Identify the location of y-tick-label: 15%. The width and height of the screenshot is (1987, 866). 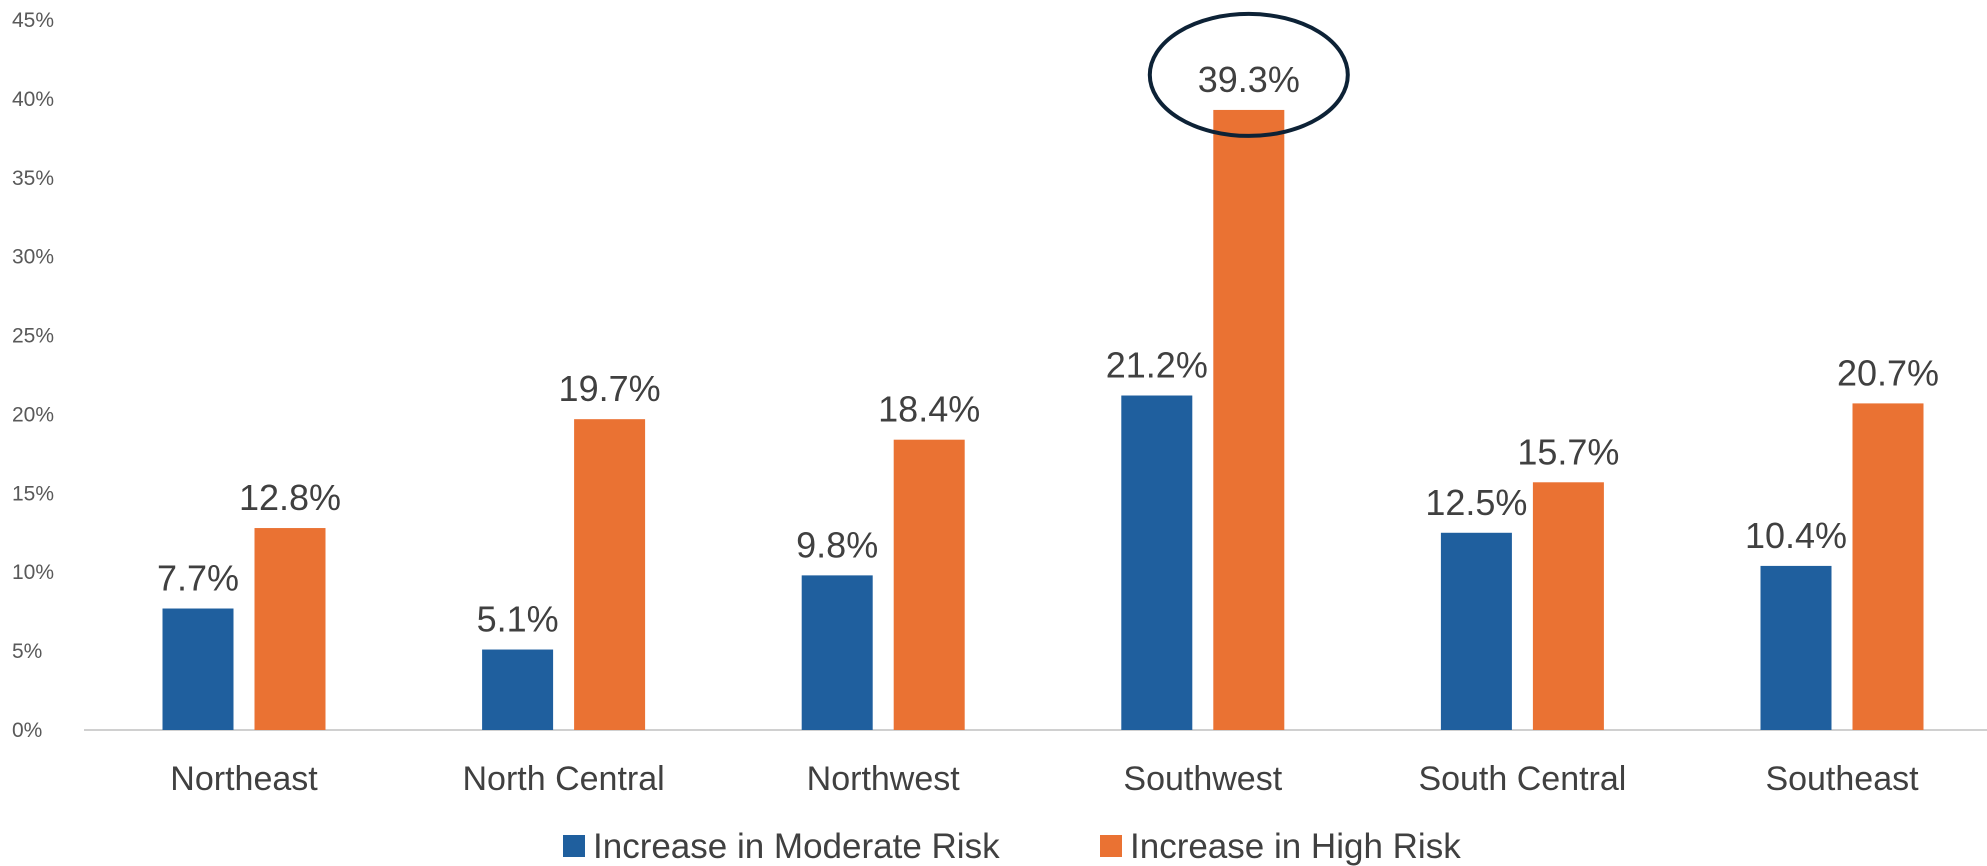
(33, 493).